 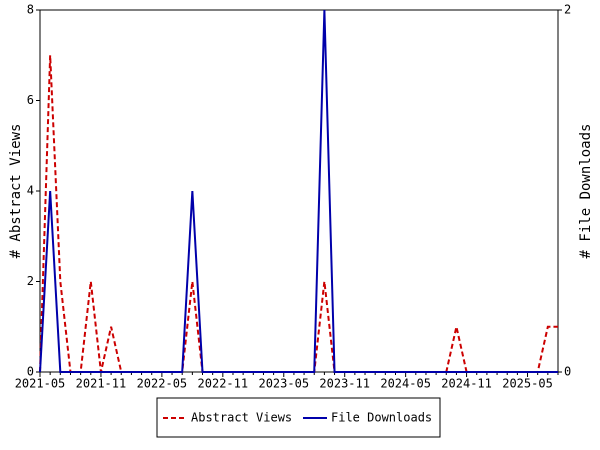 What do you see at coordinates (223, 384) in the screenshot?
I see `x-tick-label: 2022-11` at bounding box center [223, 384].